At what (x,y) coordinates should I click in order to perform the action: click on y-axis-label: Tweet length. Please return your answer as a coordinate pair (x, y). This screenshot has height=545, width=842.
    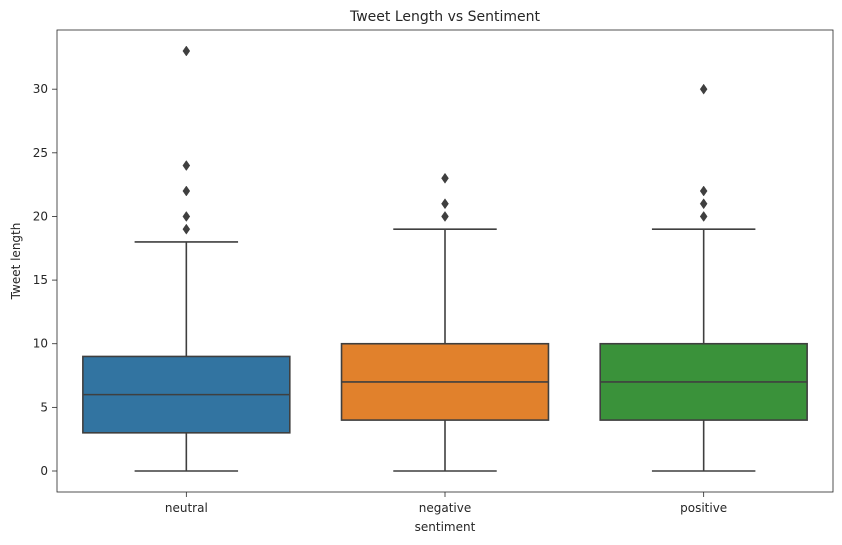
    Looking at the image, I should click on (16, 262).